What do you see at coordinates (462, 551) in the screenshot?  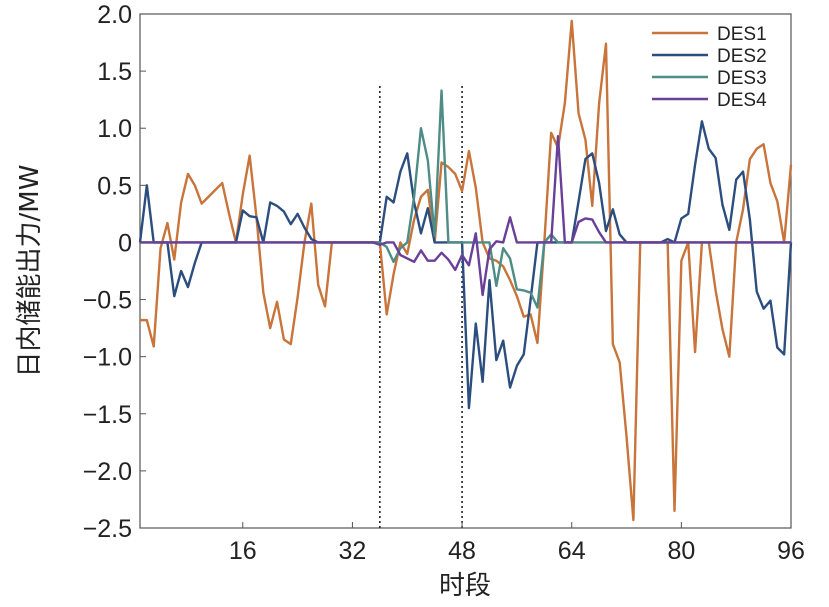 I see `x-tick-label: 48` at bounding box center [462, 551].